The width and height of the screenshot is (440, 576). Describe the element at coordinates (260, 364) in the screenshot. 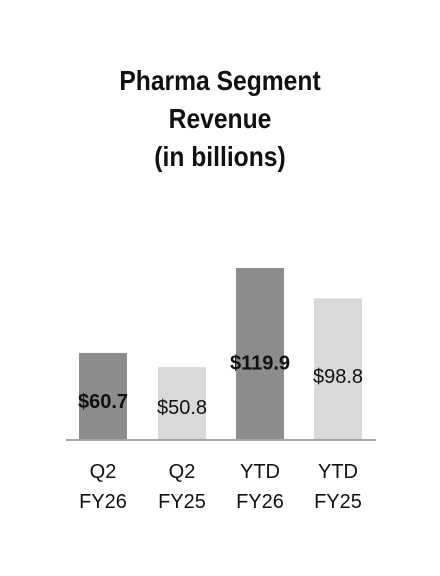

I see `data-label-2: $119.9` at that location.